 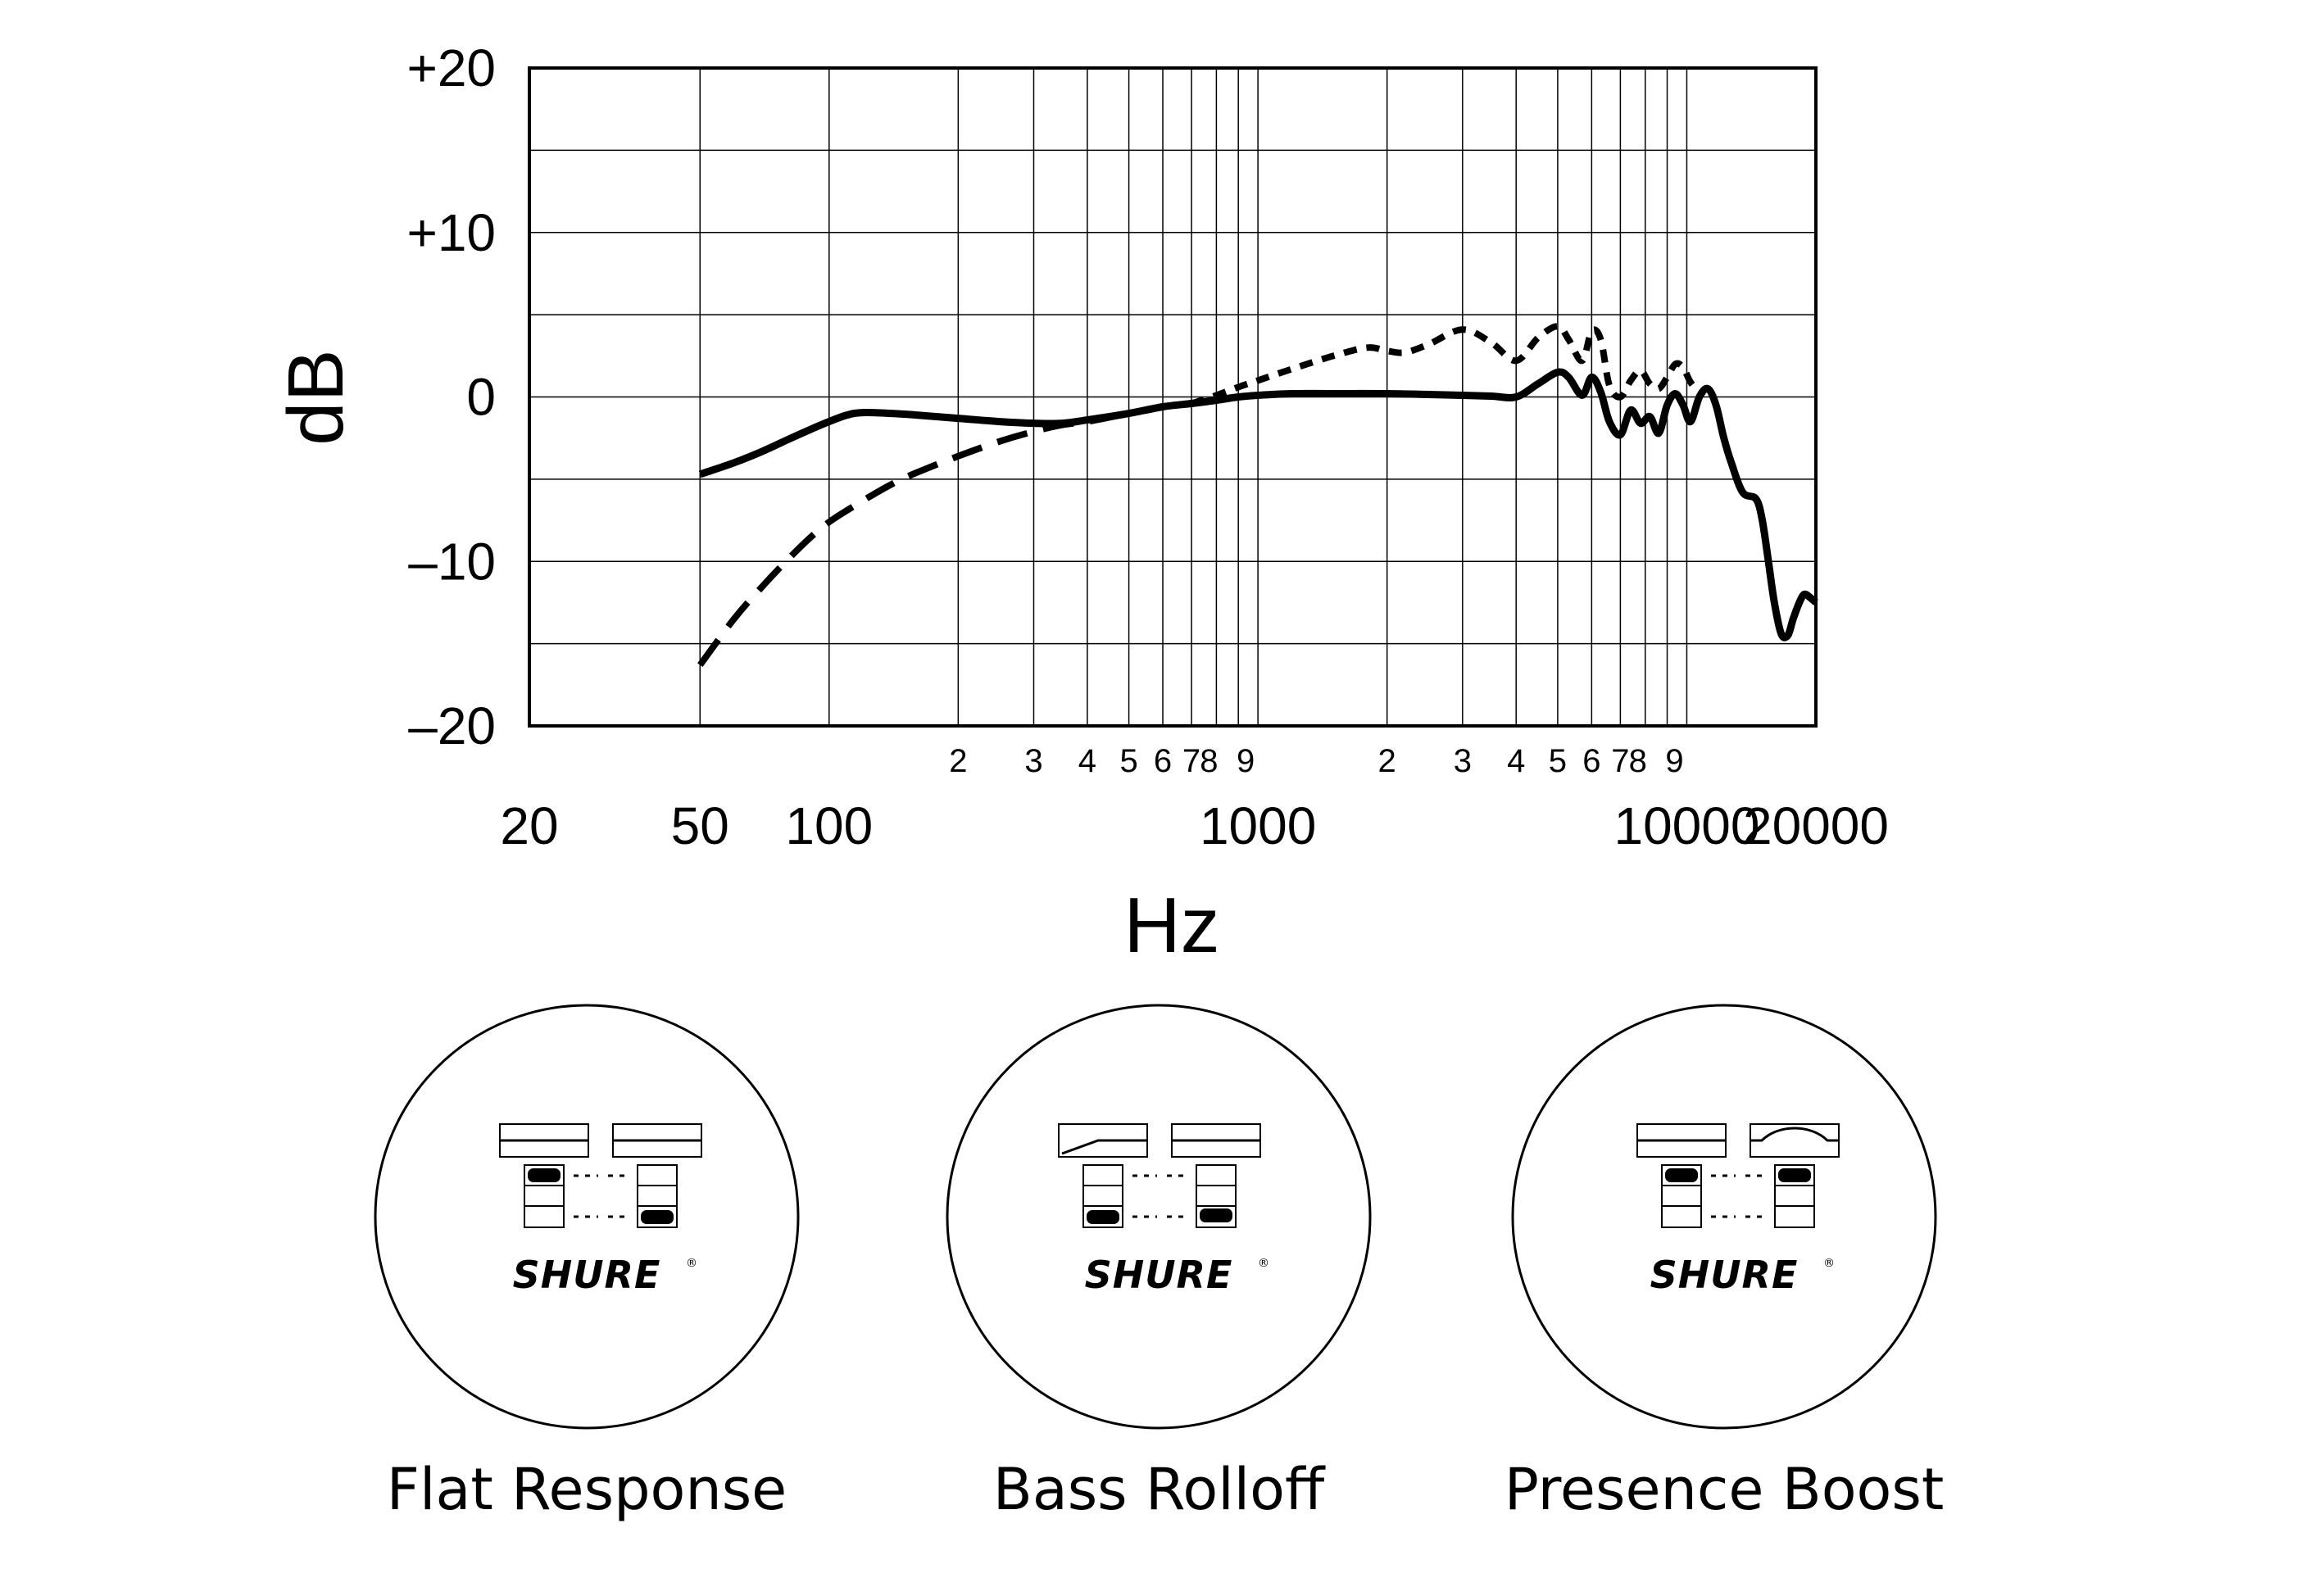 I want to click on setting-bass-rolloff: SHURE ® Bass Rolloff, so click(x=1159, y=1263).